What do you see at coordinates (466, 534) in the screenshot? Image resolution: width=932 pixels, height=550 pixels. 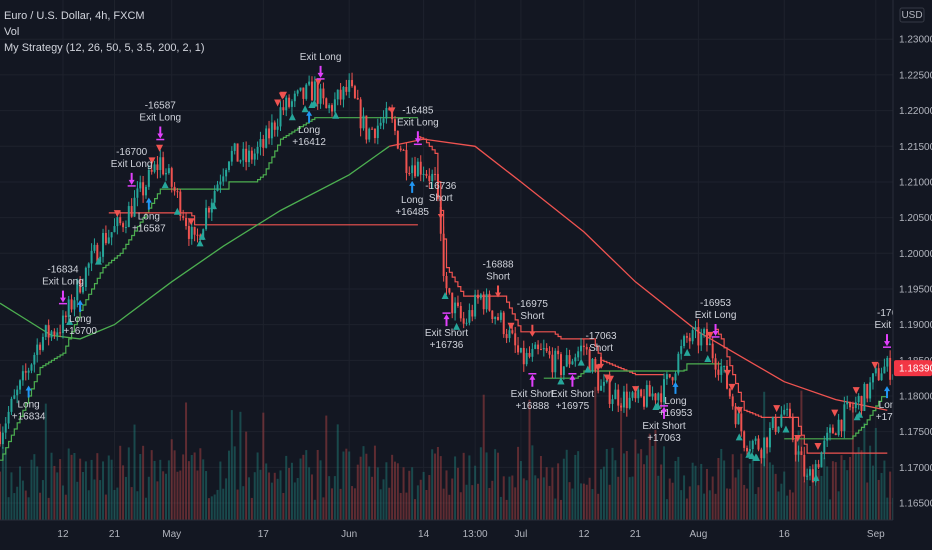 I see `time-axis: 12 21 May 17 Jun 14 13:00 Jul 12 21 Aug 16 Sep` at bounding box center [466, 534].